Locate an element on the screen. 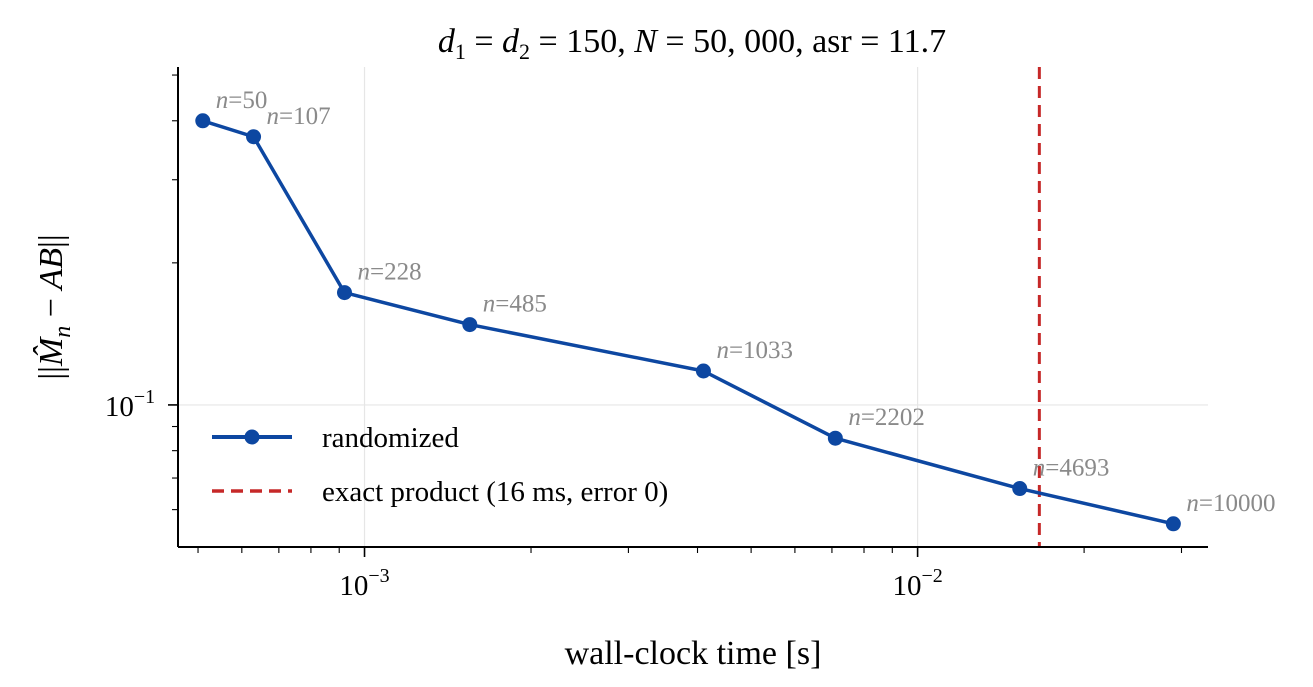  point-label: n=4693 is located at coordinates (1071, 468).